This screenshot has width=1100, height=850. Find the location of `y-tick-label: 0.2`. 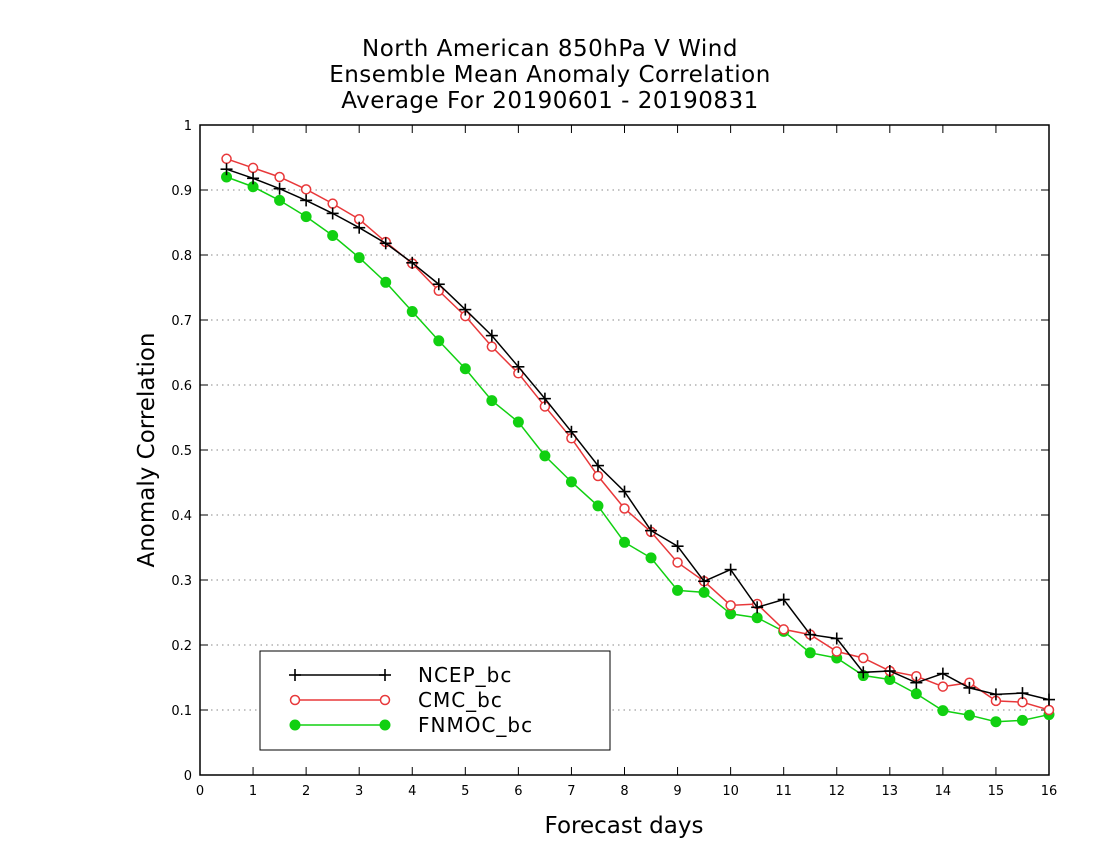

y-tick-label: 0.2 is located at coordinates (181, 646).